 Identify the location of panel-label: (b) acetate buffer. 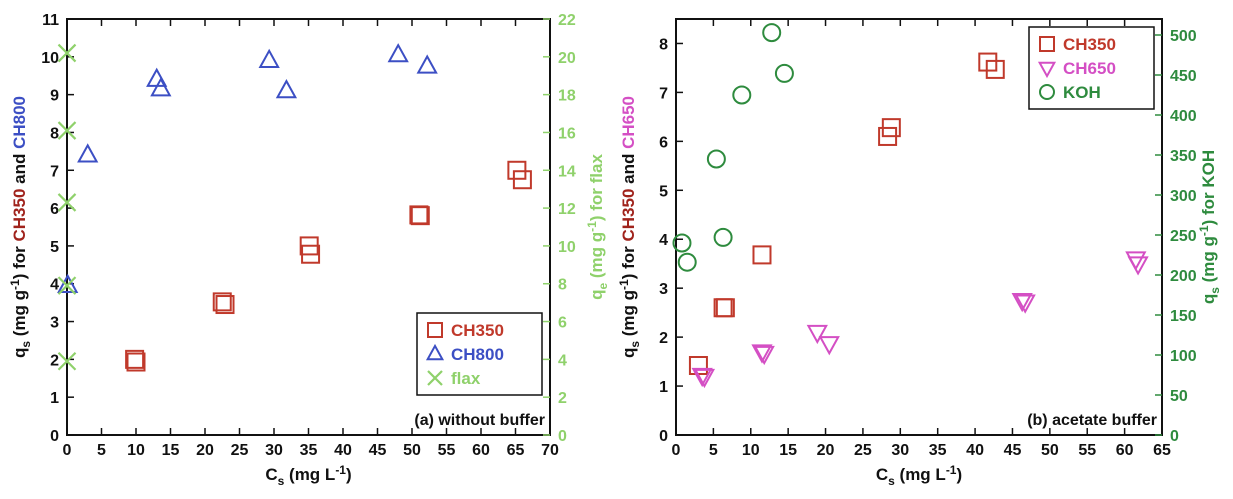
(1092, 420).